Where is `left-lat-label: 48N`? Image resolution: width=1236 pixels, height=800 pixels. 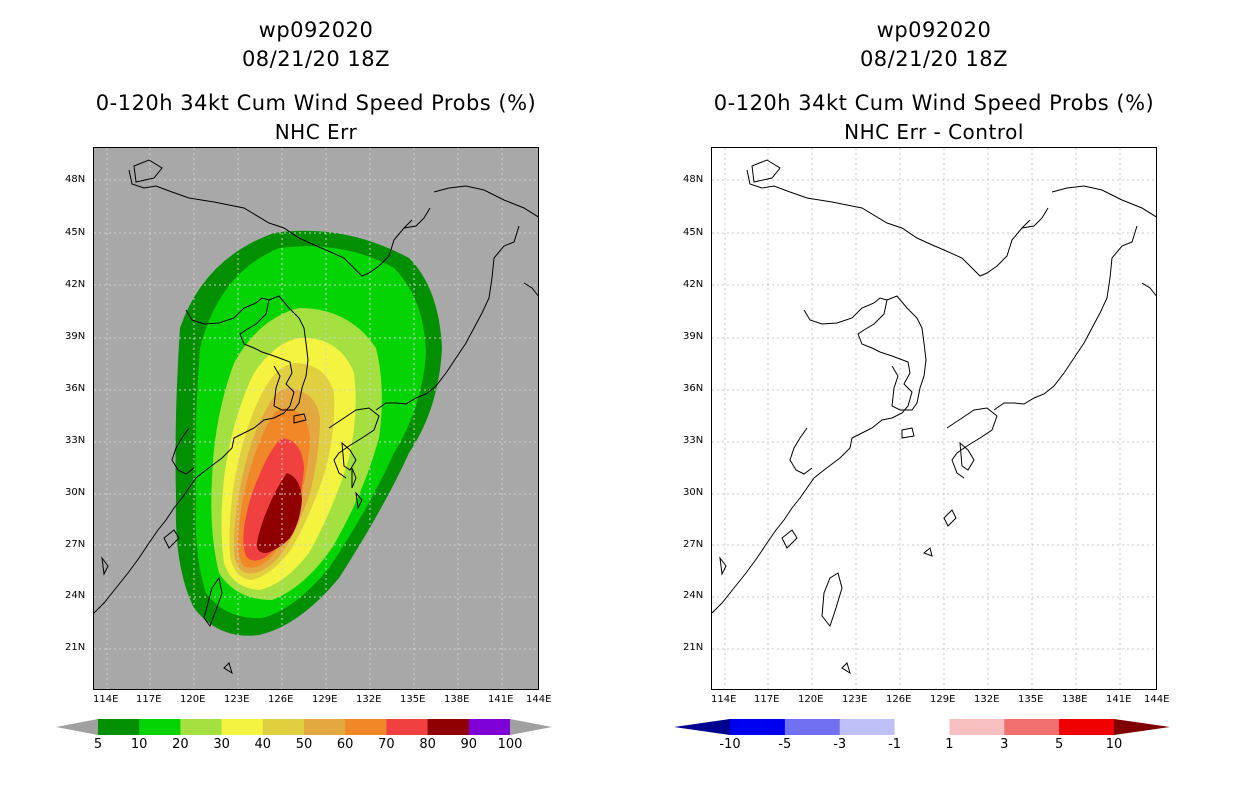
left-lat-label: 48N is located at coordinates (75, 179).